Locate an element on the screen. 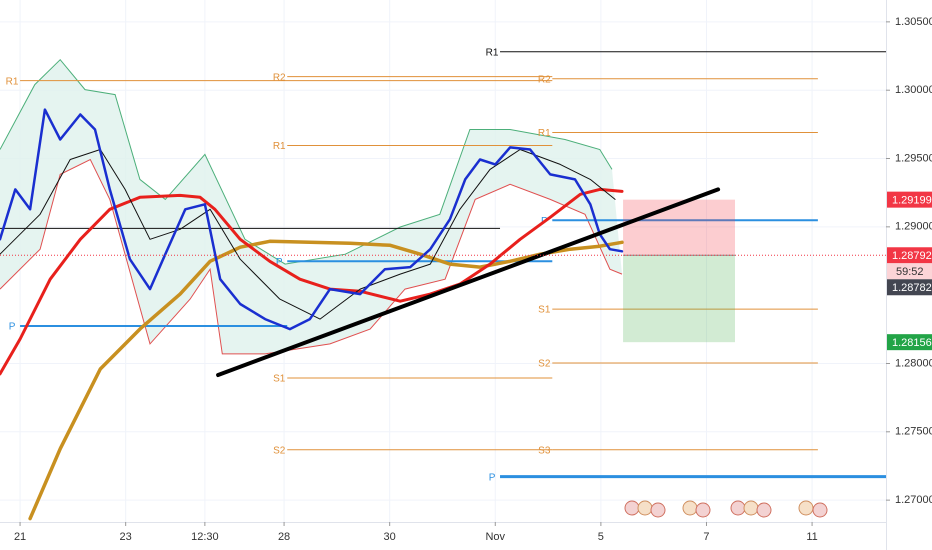  price-tag-label: 1.28156 is located at coordinates (912, 343).